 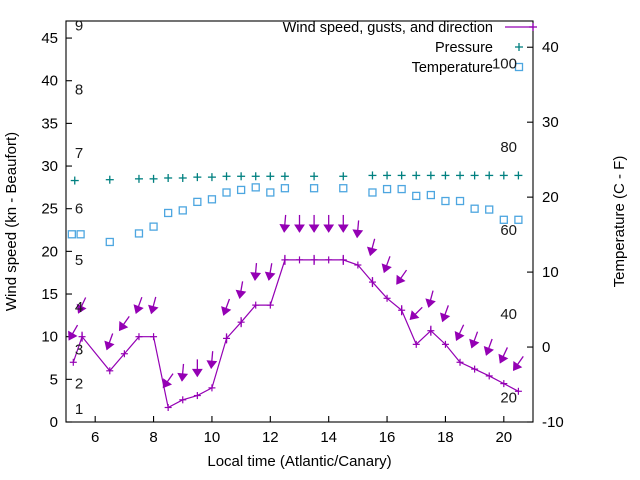 What do you see at coordinates (508, 397) in the screenshot?
I see `fahrenheit-label: 20` at bounding box center [508, 397].